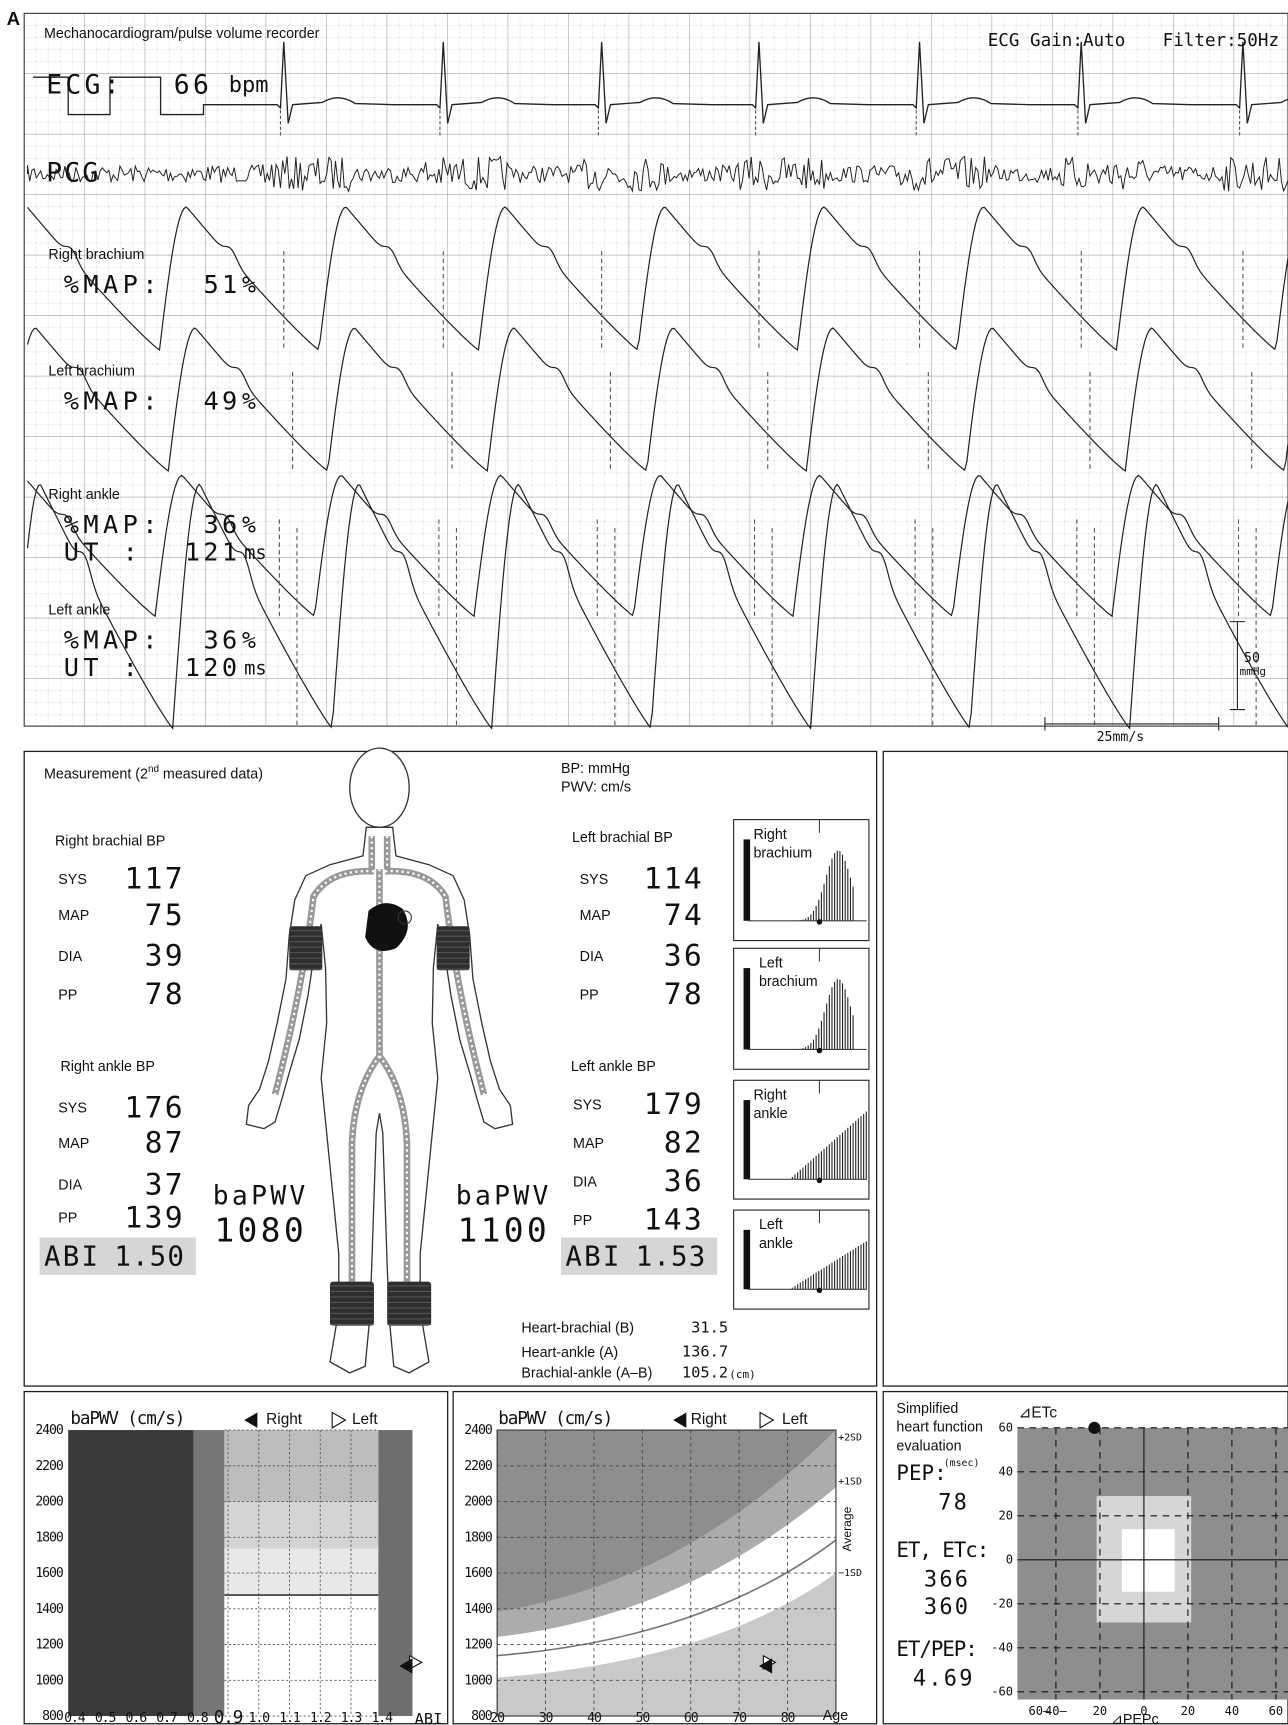  I want to click on bp-value: 117, so click(155, 879).